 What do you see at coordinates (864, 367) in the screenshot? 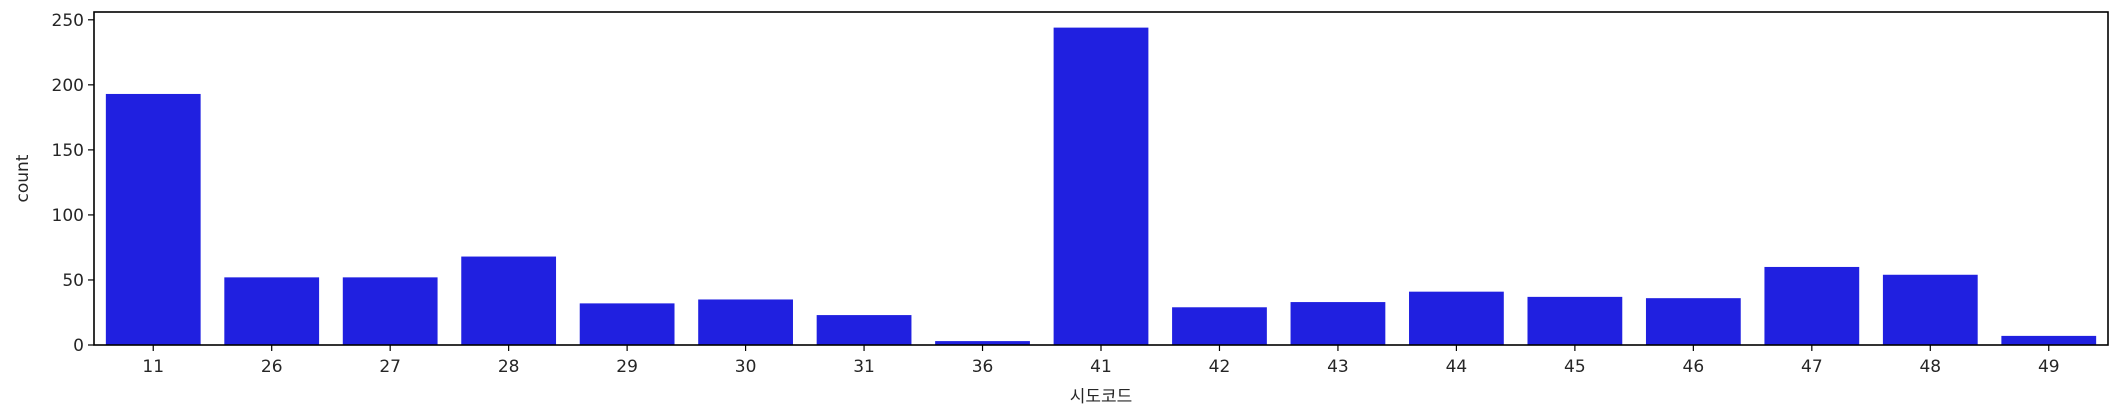
I see `x-tick-label: 31` at bounding box center [864, 367].